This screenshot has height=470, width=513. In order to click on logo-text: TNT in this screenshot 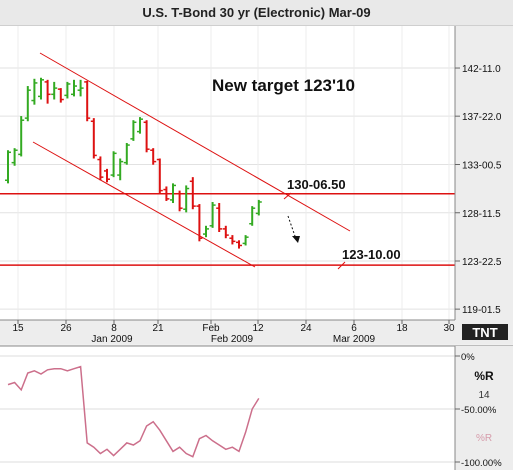, I will do `click(484, 332)`.